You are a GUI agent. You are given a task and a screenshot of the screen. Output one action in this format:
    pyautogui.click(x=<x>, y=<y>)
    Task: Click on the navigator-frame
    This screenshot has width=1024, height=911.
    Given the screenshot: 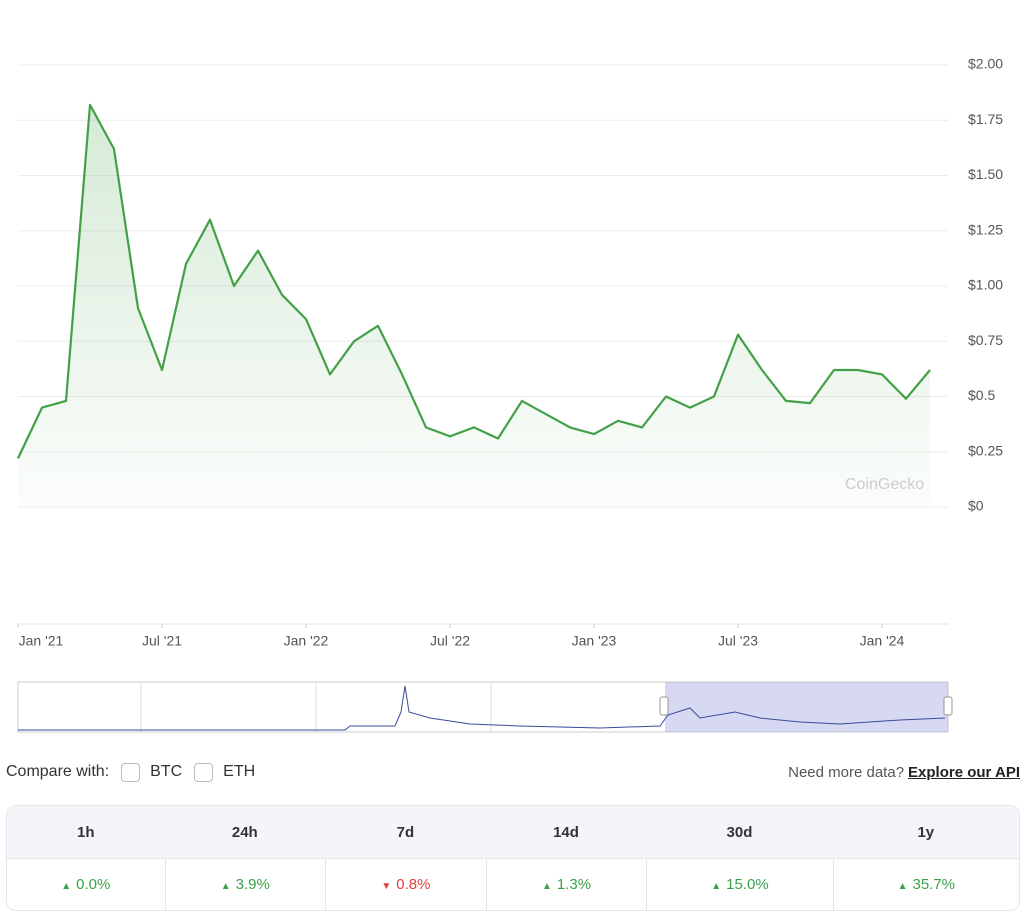 What is the action you would take?
    pyautogui.click(x=483, y=707)
    